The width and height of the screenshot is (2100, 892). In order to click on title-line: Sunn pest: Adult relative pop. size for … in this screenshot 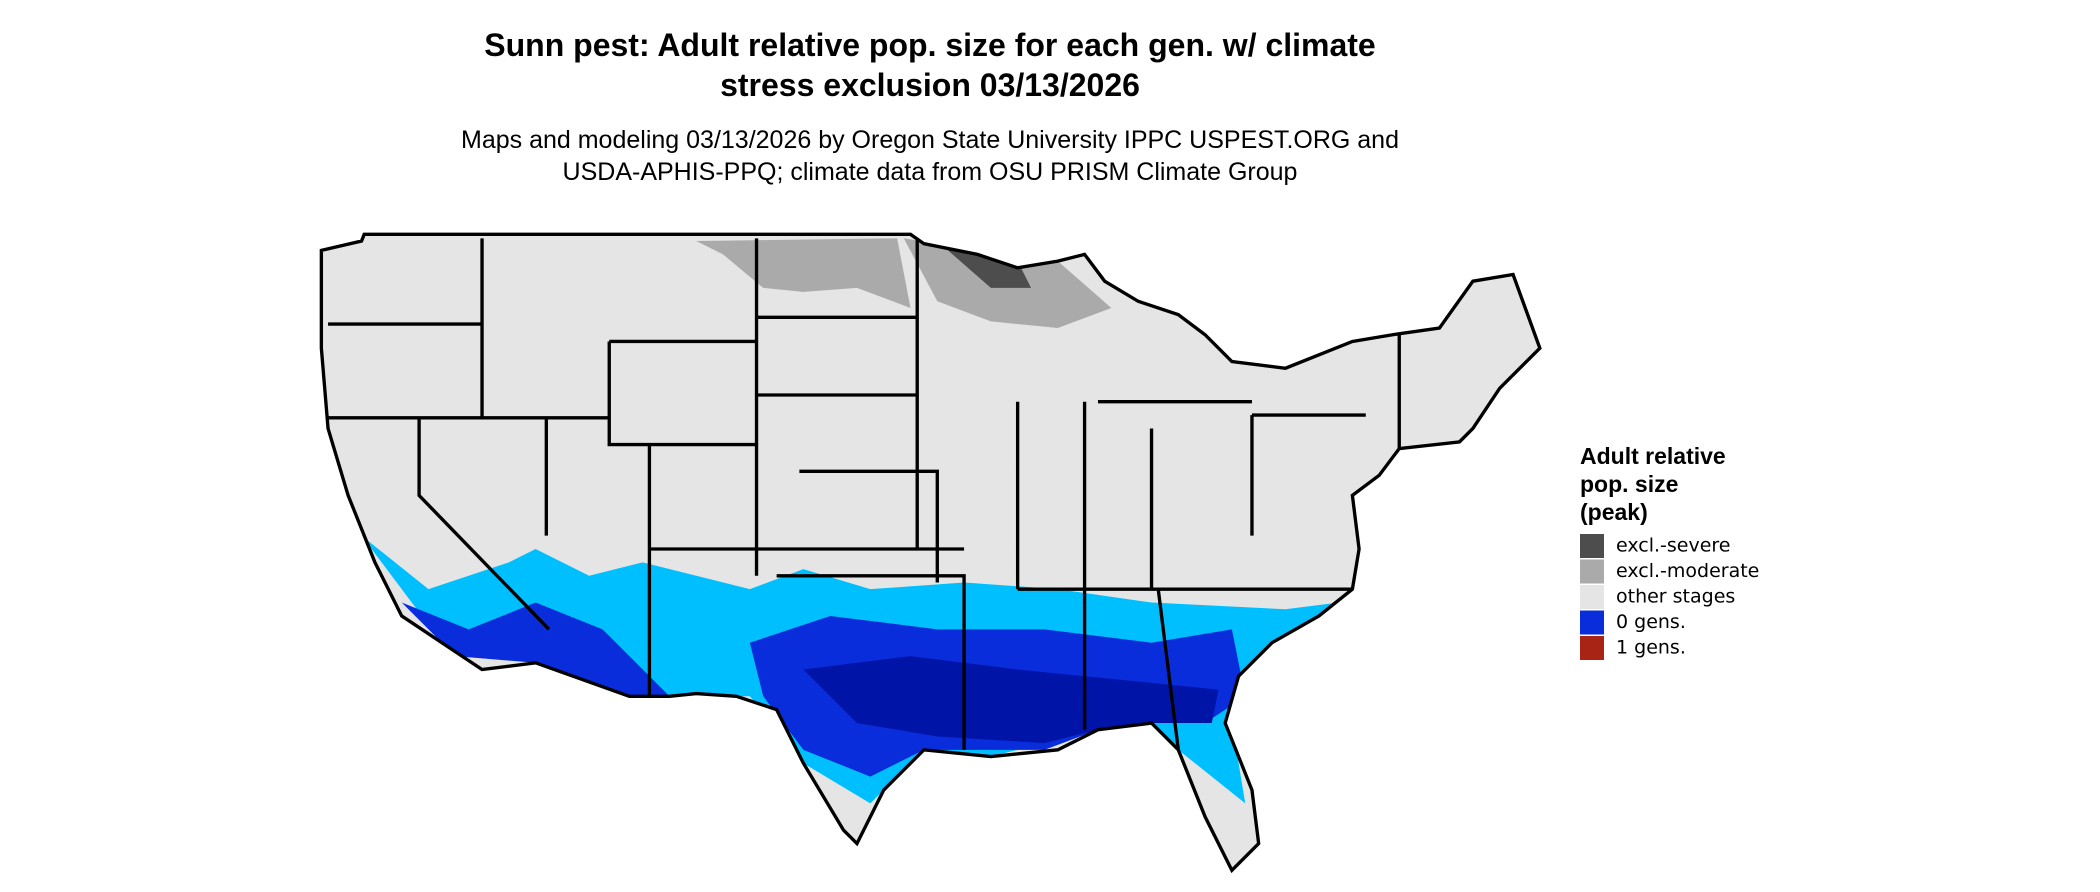, I will do `click(929, 45)`.